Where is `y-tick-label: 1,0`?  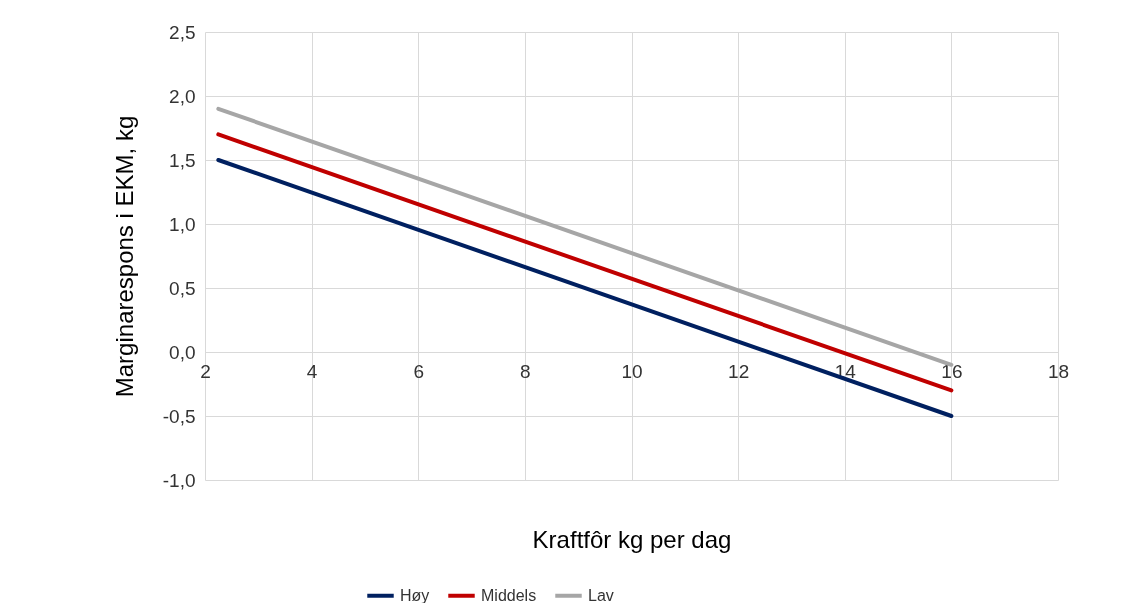
y-tick-label: 1,0 is located at coordinates (182, 224).